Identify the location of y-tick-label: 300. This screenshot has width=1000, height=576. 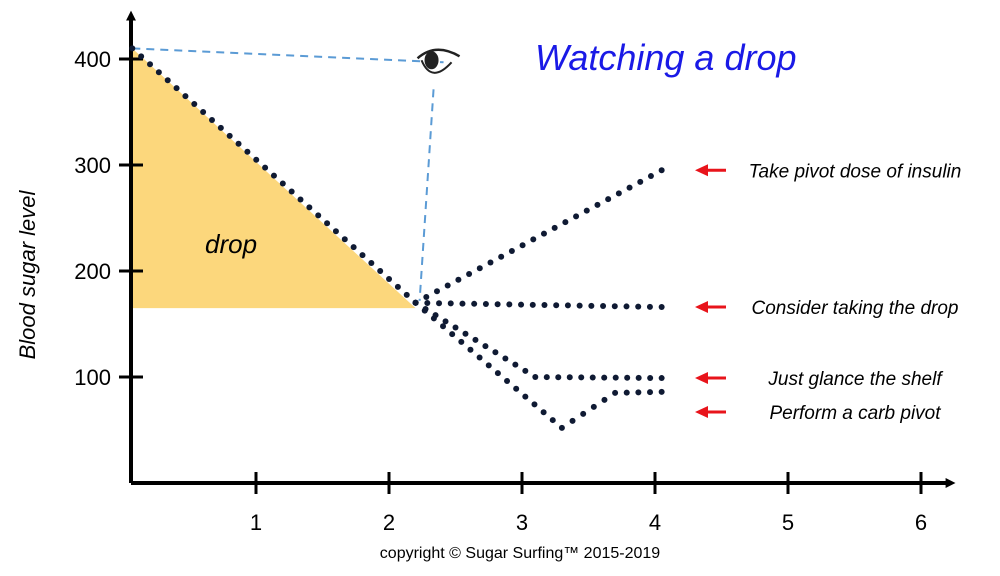
(92, 165).